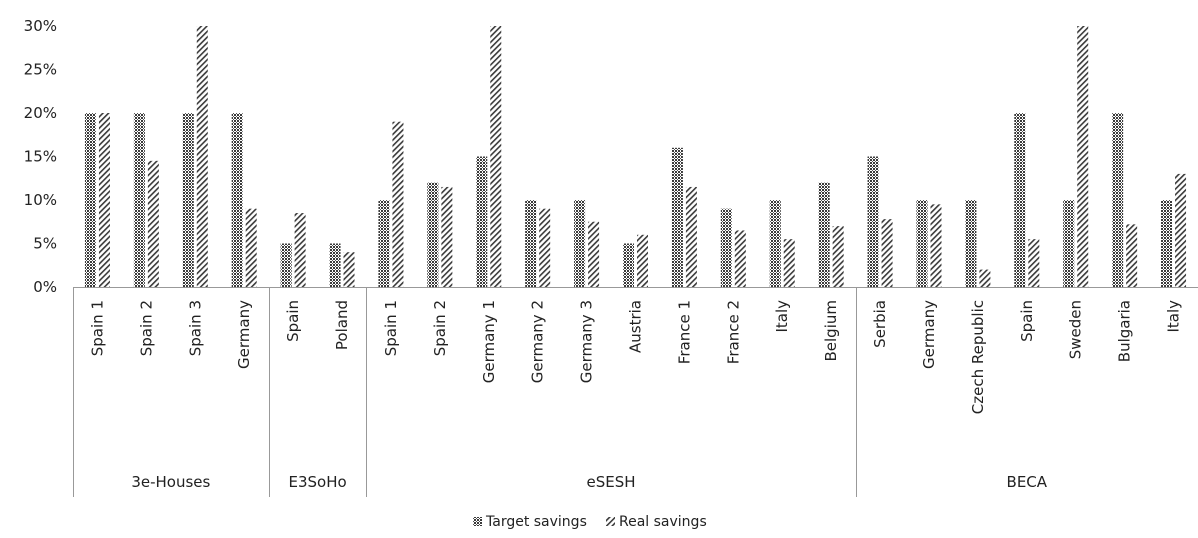  What do you see at coordinates (45, 287) in the screenshot?
I see `y-tick-label: 0%` at bounding box center [45, 287].